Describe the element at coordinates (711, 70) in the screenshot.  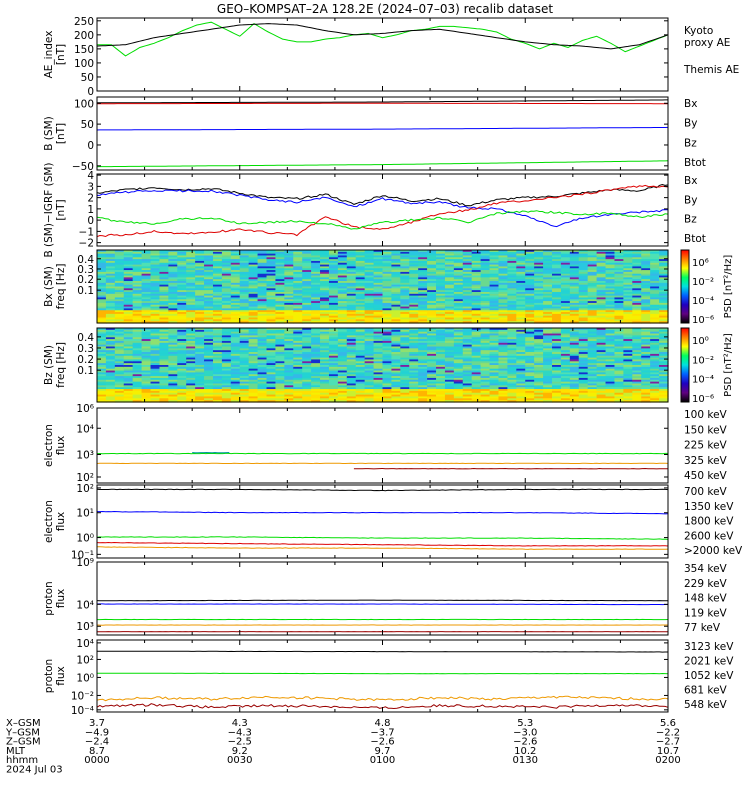
I see `ae-legend-item: Themis AE` at that location.